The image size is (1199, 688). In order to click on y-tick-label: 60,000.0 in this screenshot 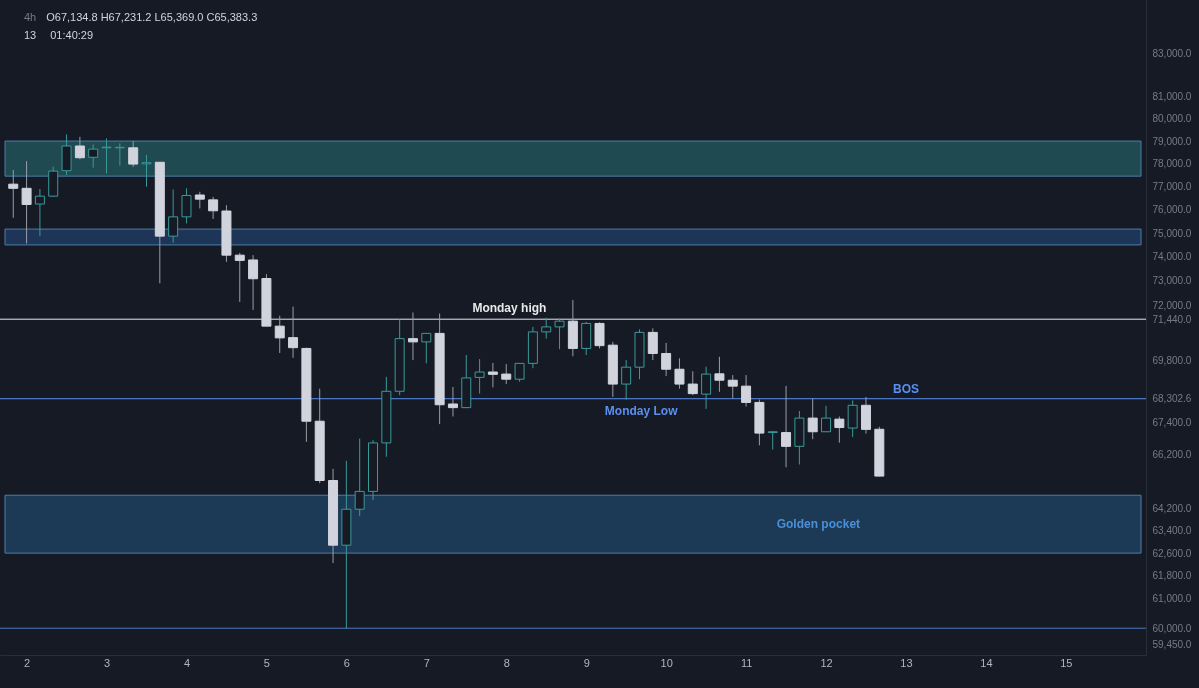, I will do `click(1172, 628)`.